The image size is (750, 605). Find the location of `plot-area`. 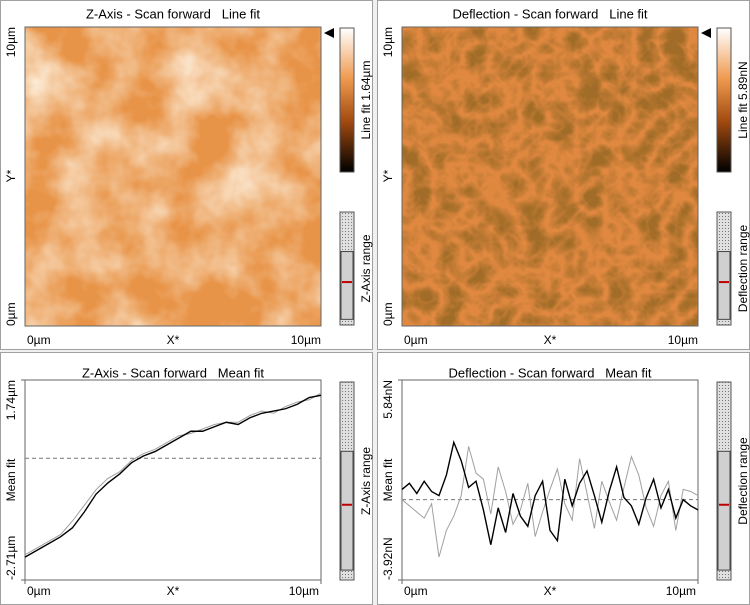

plot-area is located at coordinates (550, 480).